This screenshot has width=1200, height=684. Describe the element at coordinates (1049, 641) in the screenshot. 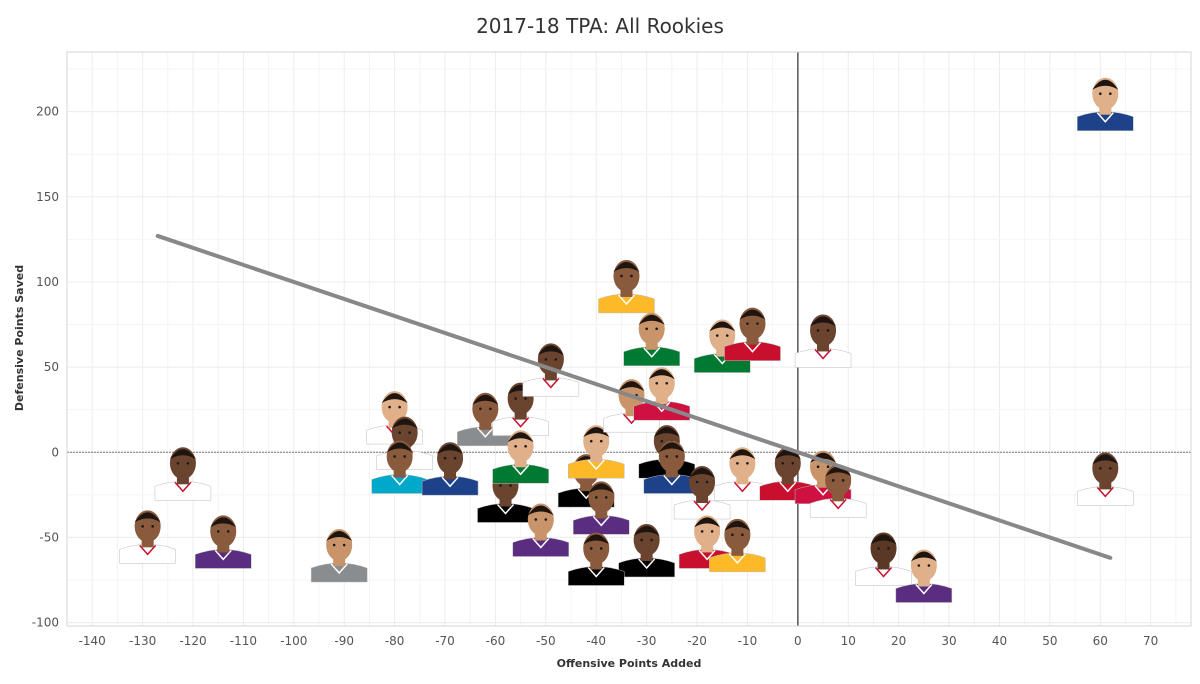

I see `x-tick-label: 50` at that location.